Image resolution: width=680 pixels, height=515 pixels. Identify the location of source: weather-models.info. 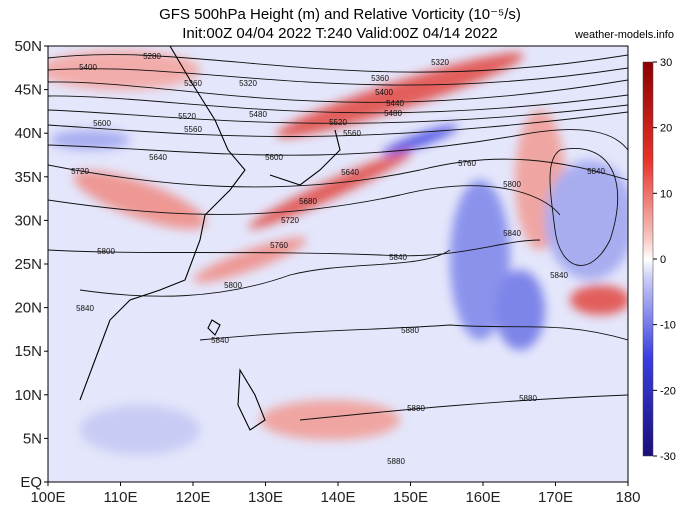
(624, 35).